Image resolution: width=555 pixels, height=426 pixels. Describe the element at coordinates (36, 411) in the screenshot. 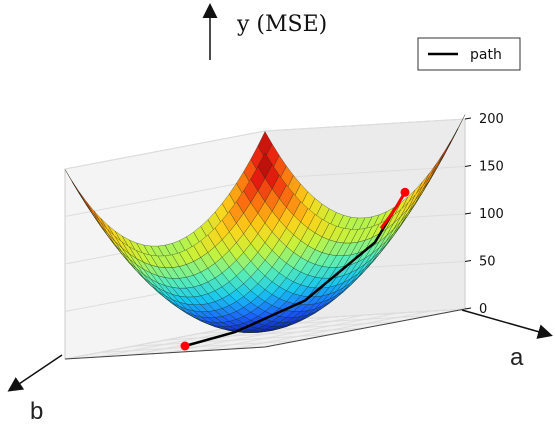

I see `b-axis-label: b` at that location.